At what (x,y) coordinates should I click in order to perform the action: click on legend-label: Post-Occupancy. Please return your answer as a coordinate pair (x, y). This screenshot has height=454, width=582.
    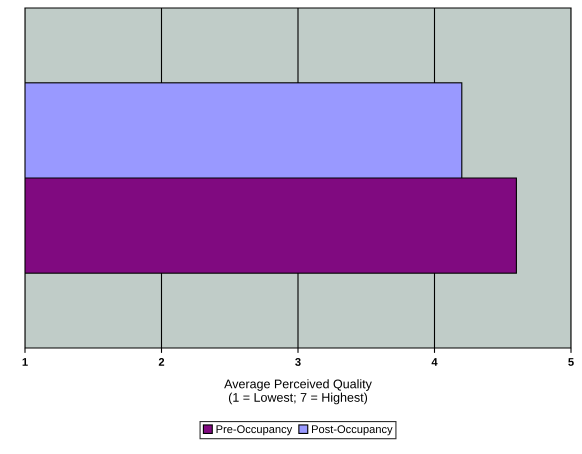
    Looking at the image, I should click on (352, 430).